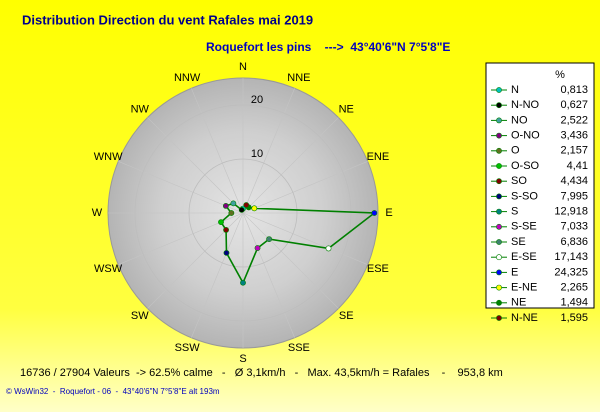 Image resolution: width=600 pixels, height=412 pixels. Describe the element at coordinates (574, 288) in the screenshot. I see `legend-value: 2,265` at that location.